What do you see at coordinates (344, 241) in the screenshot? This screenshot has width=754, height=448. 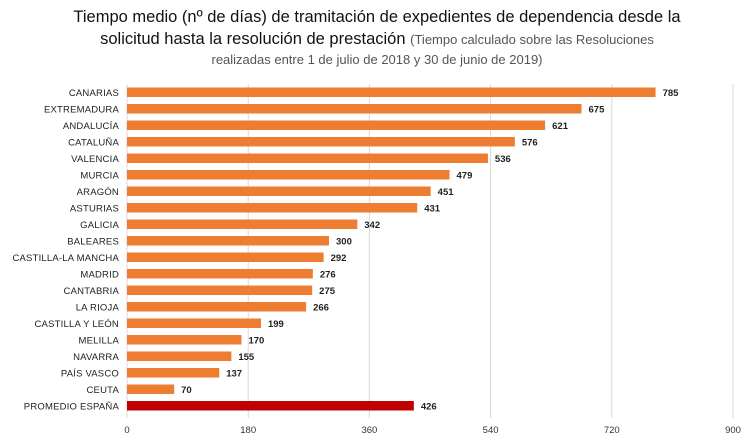 I see `data-label: 300` at bounding box center [344, 241].